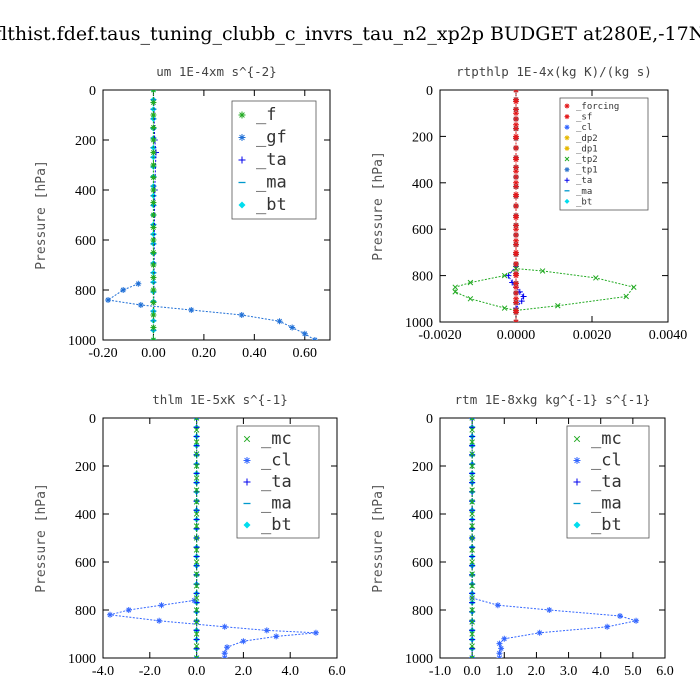 The height and width of the screenshot is (700, 700). Describe the element at coordinates (601, 671) in the screenshot. I see `x-tick-label: 4.0` at that location.